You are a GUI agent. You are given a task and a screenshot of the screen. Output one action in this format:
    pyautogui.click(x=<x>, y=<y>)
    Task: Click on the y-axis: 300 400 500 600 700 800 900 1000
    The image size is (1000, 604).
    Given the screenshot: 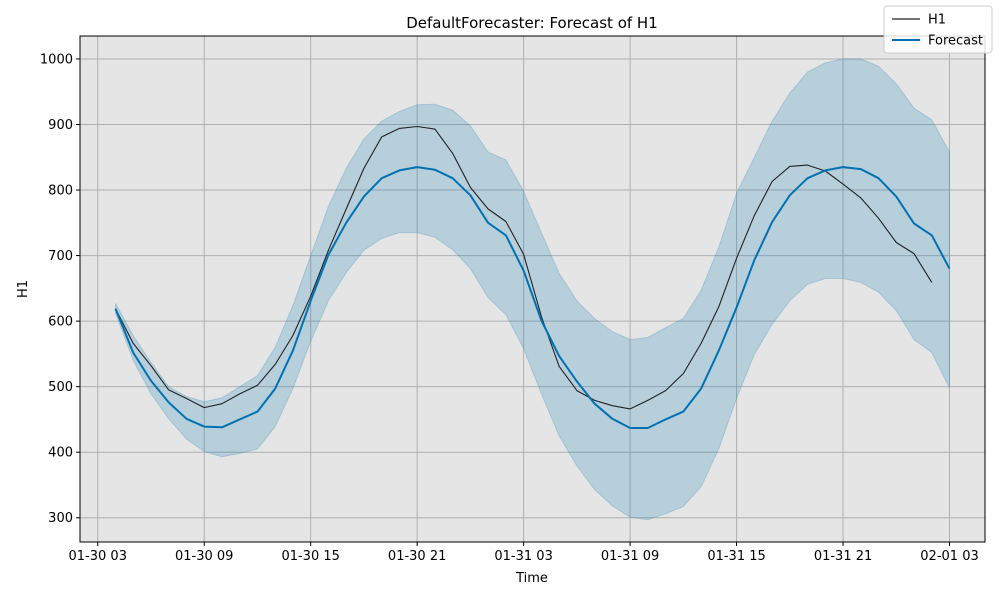 What is the action you would take?
    pyautogui.click(x=60, y=289)
    